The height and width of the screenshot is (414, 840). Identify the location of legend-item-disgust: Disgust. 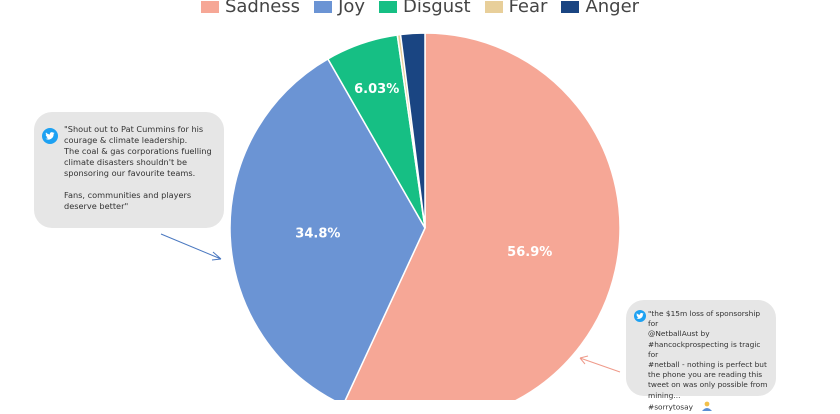
(425, 8).